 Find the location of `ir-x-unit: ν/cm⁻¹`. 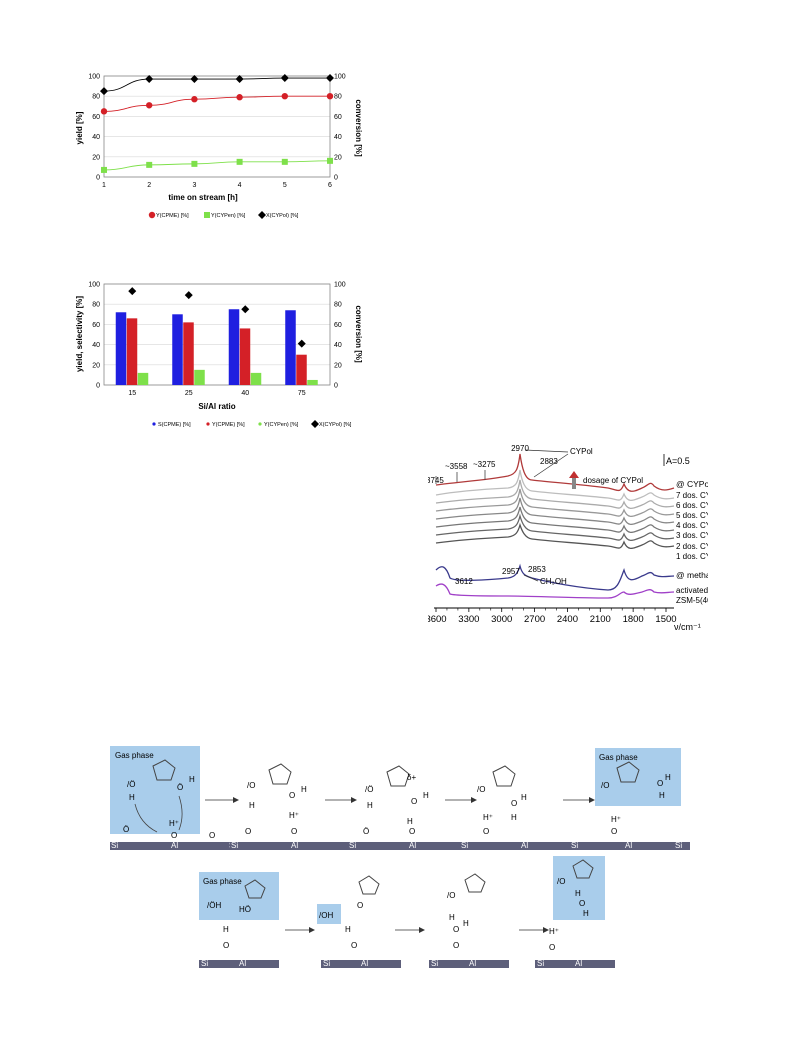

ir-x-unit: ν/cm⁻¹ is located at coordinates (687, 627).